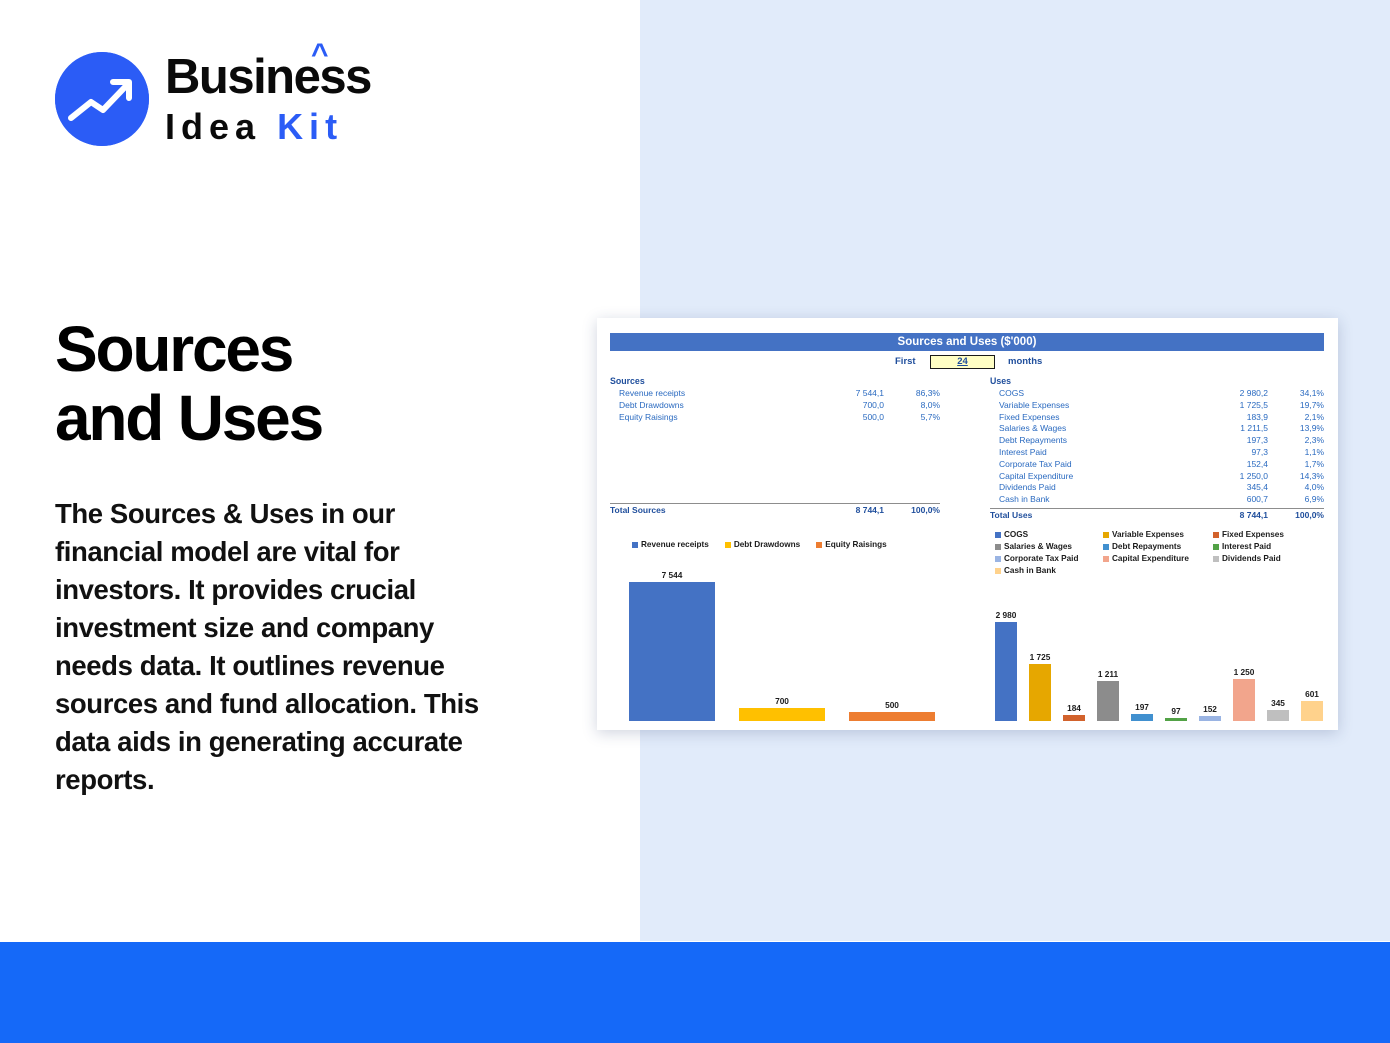  Describe the element at coordinates (1157, 453) in the screenshot. I see `table-row: Interest Paid 97,3 1,1%` at that location.